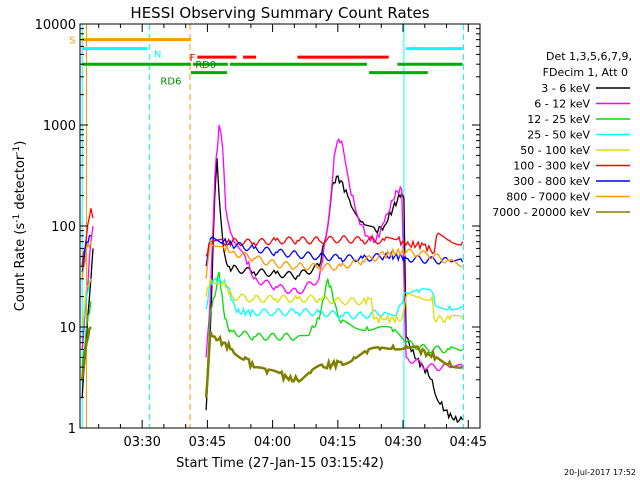 The image size is (640, 480). What do you see at coordinates (565, 88) in the screenshot?
I see `legend-entry-label: 3 - 6 keV` at bounding box center [565, 88].